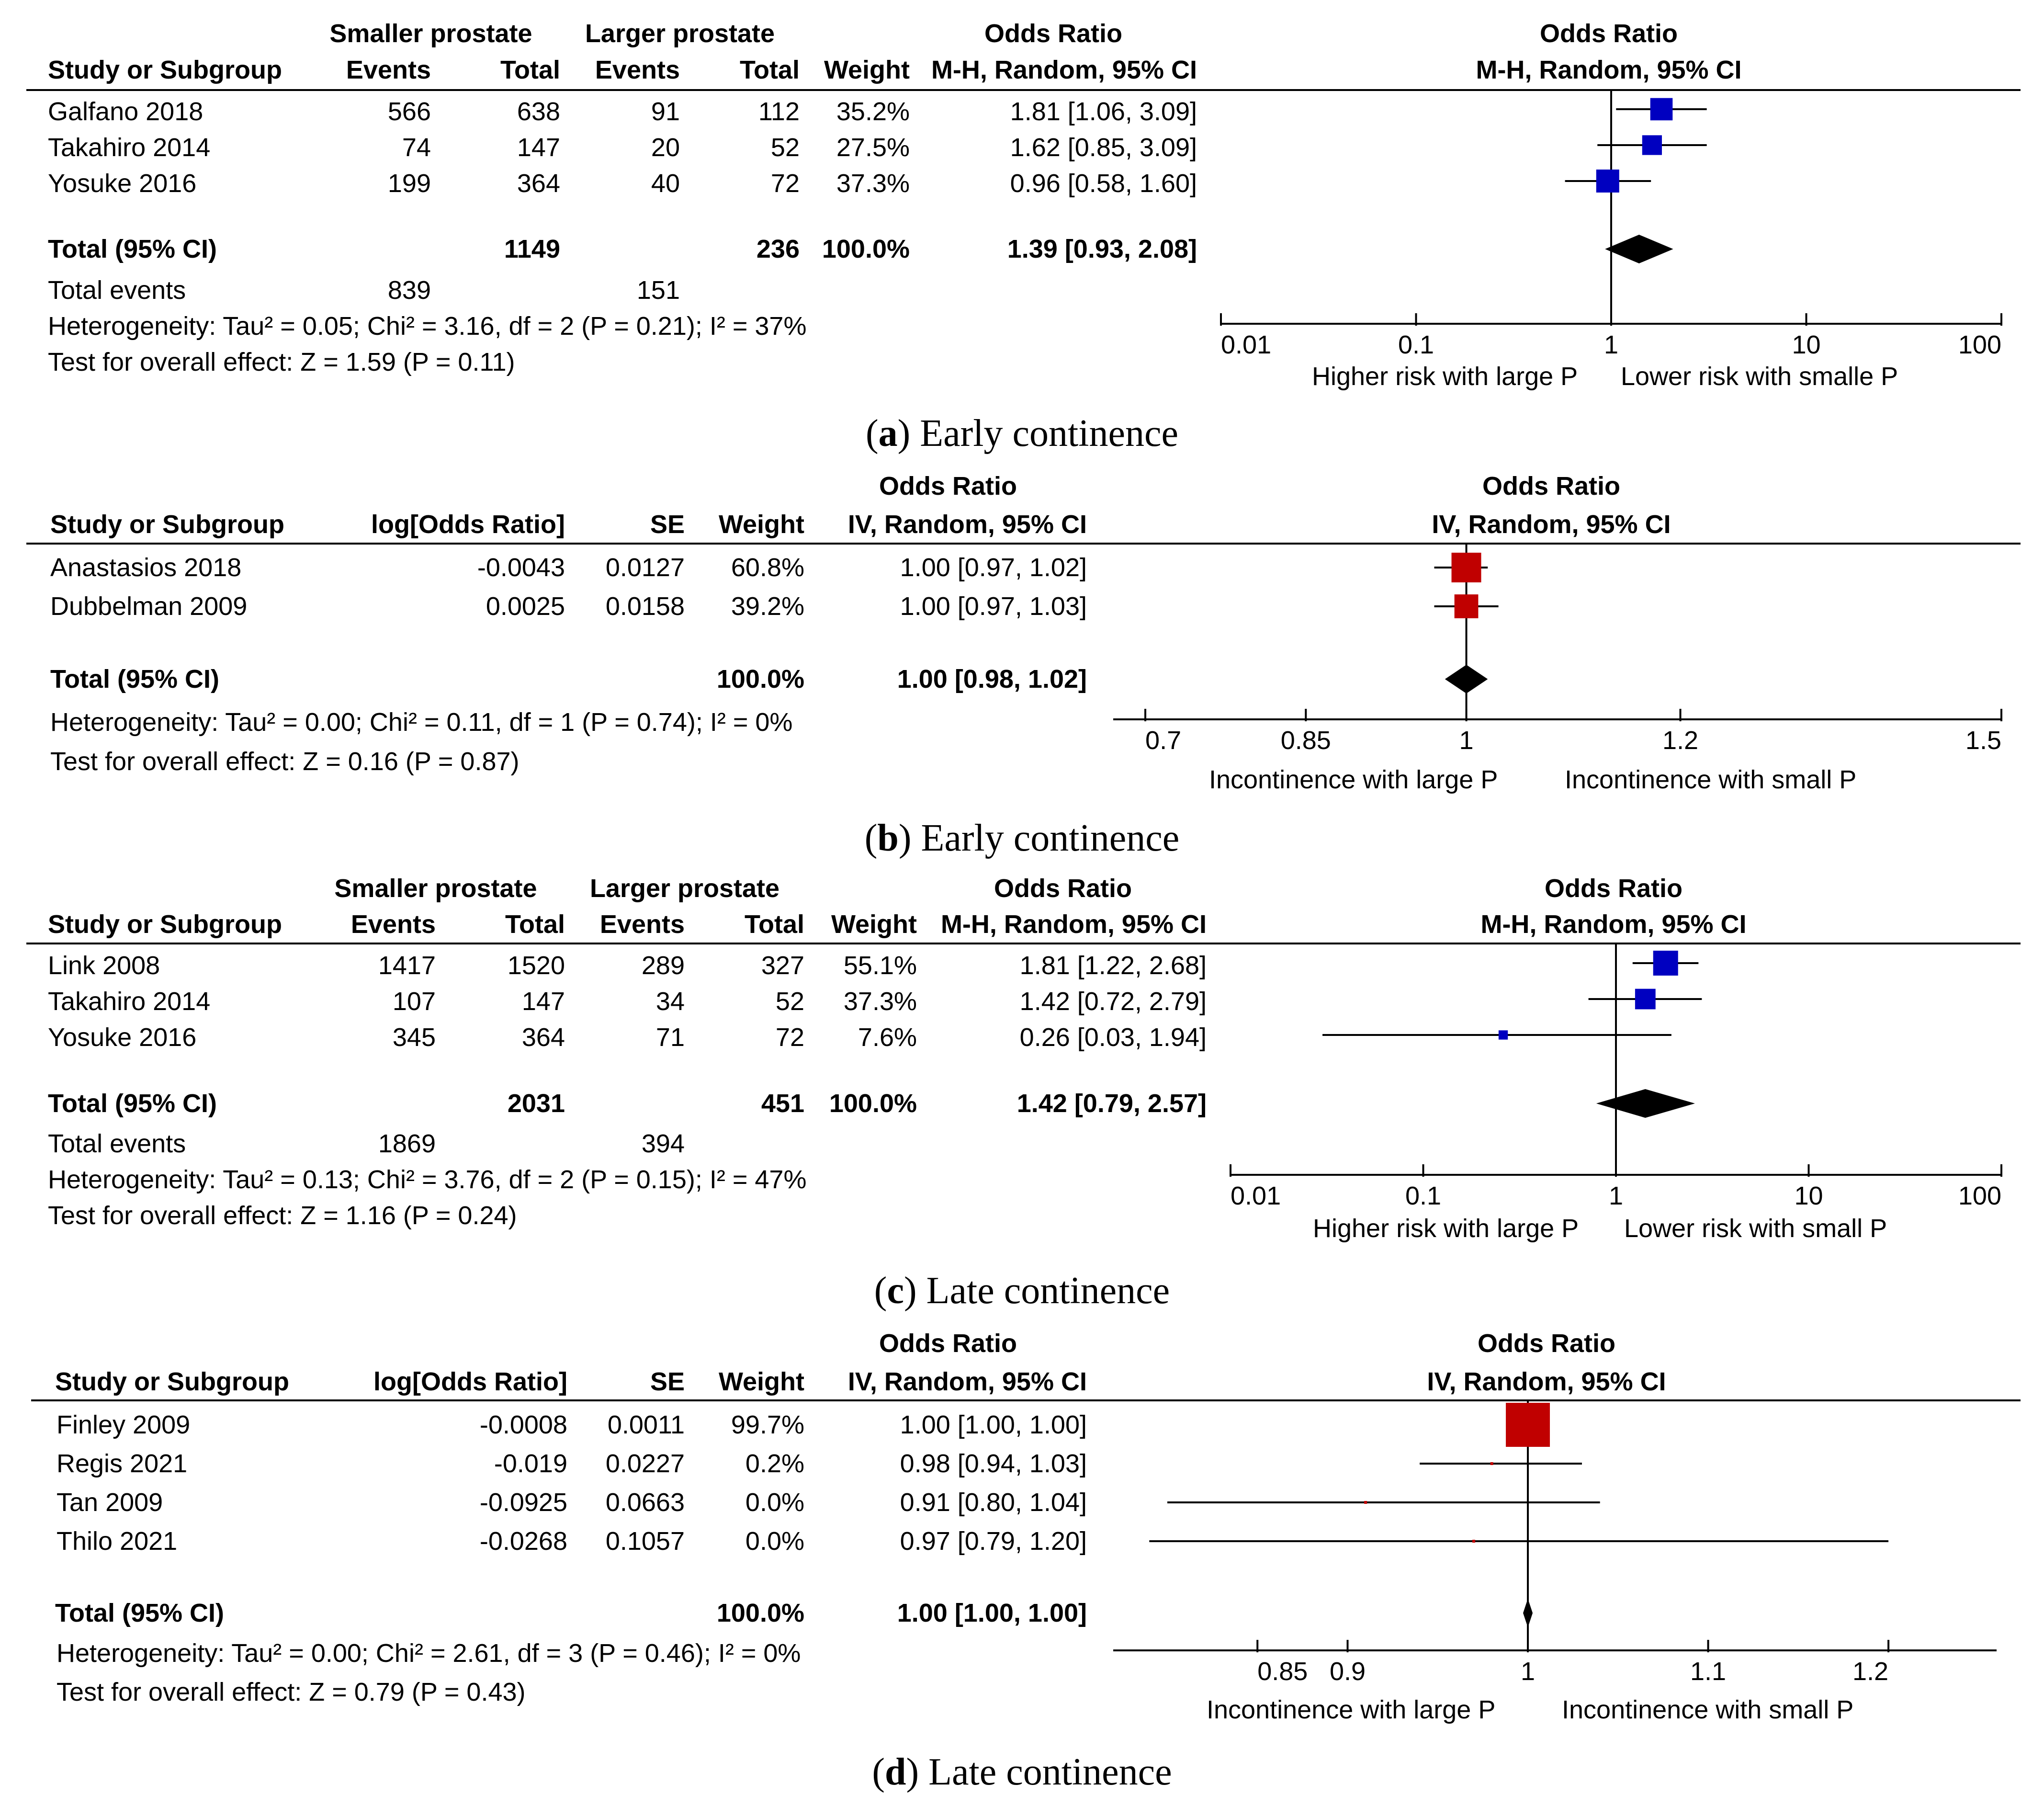  I want to click on events1: 566, so click(409, 111).